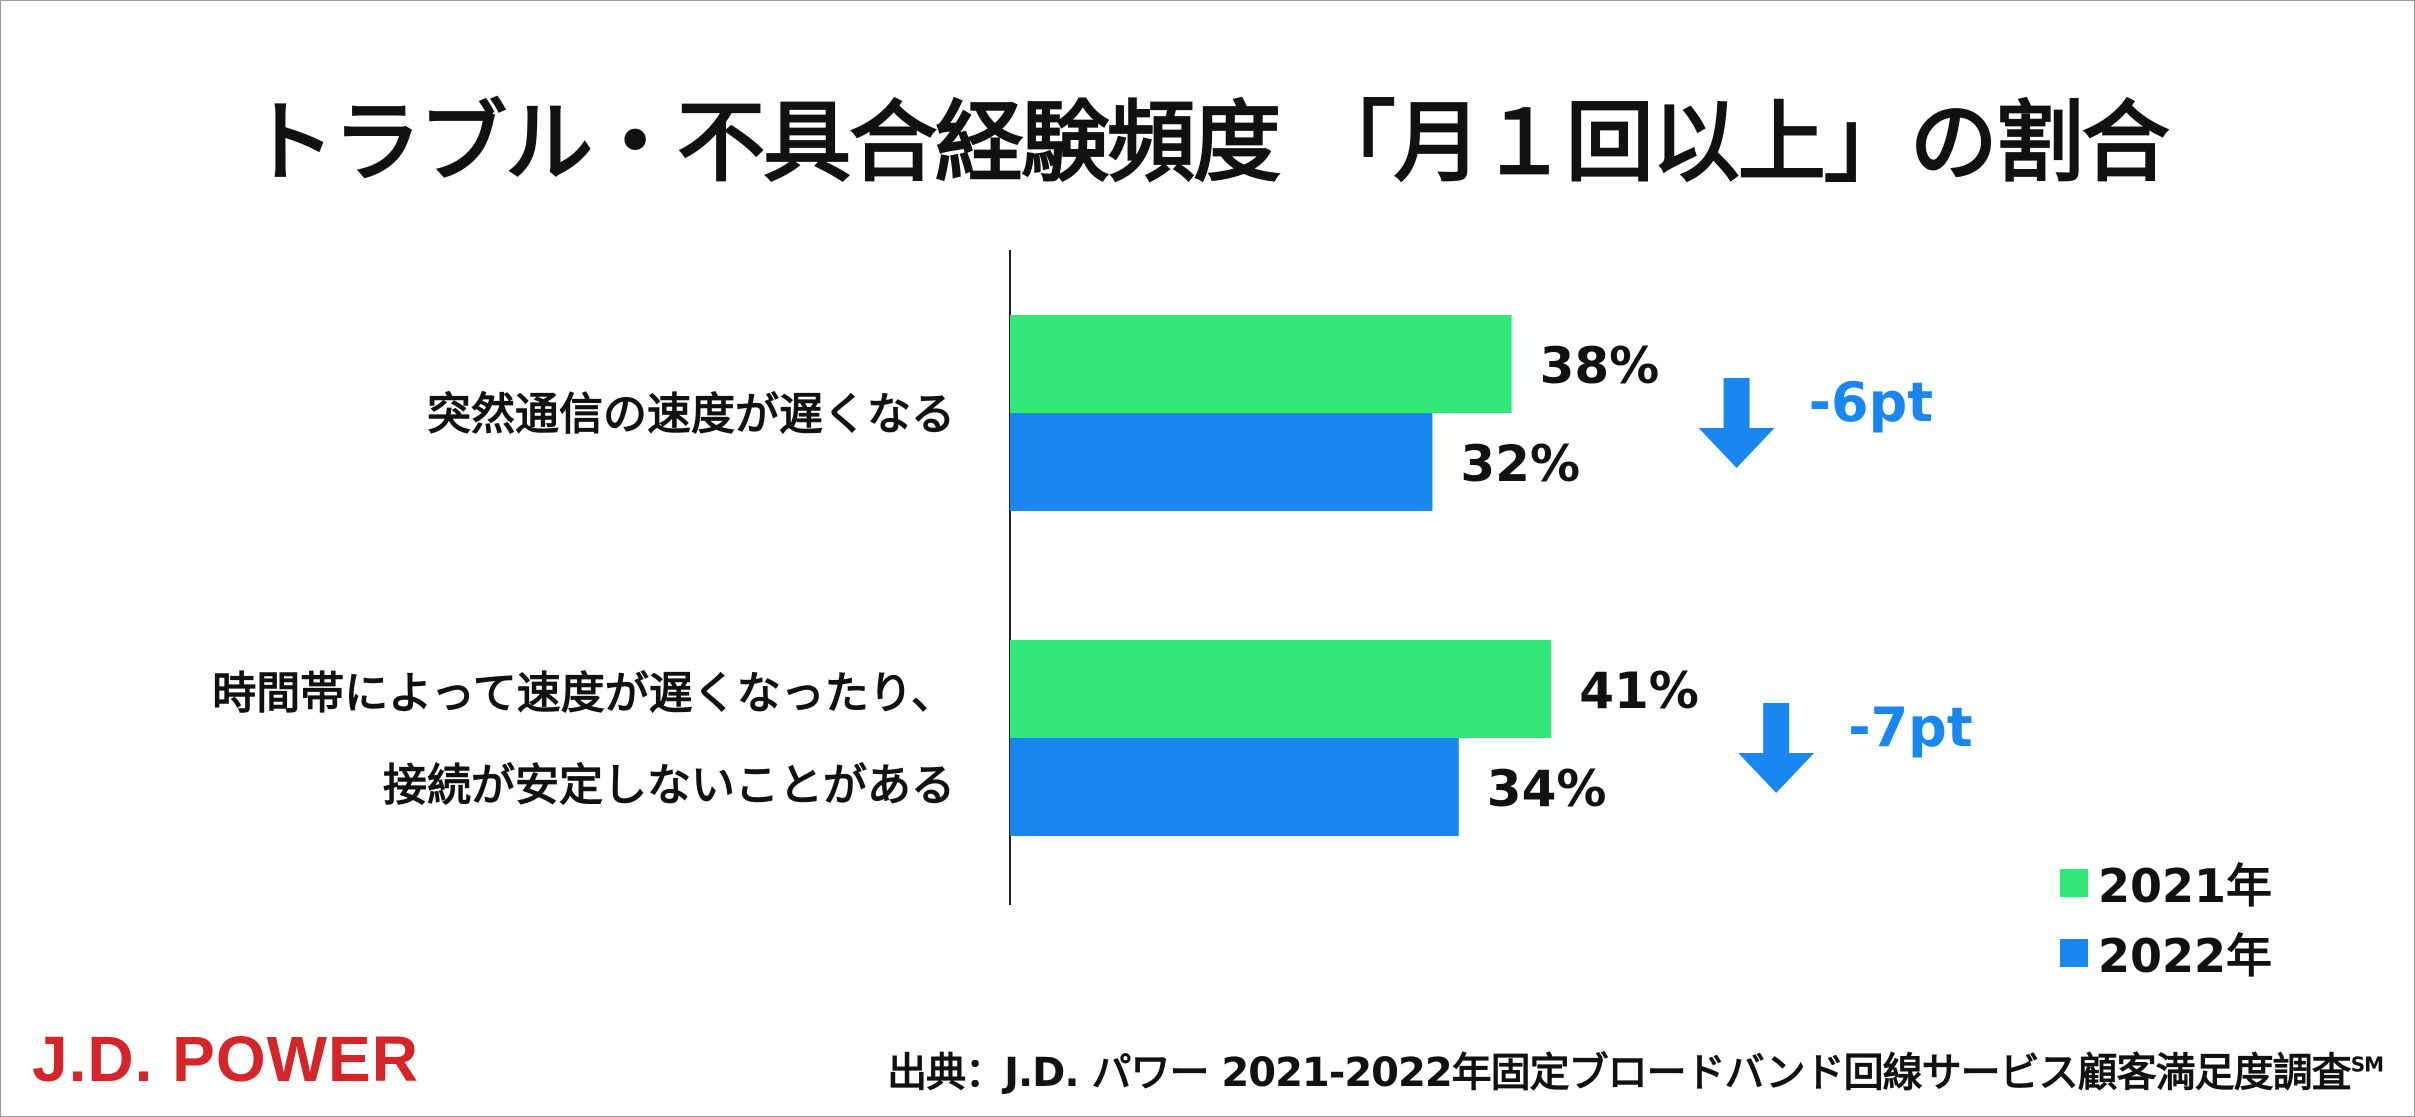 The width and height of the screenshot is (2415, 1117). Describe the element at coordinates (1600, 366) in the screenshot. I see `data-label-2021-category-1: 38%` at that location.